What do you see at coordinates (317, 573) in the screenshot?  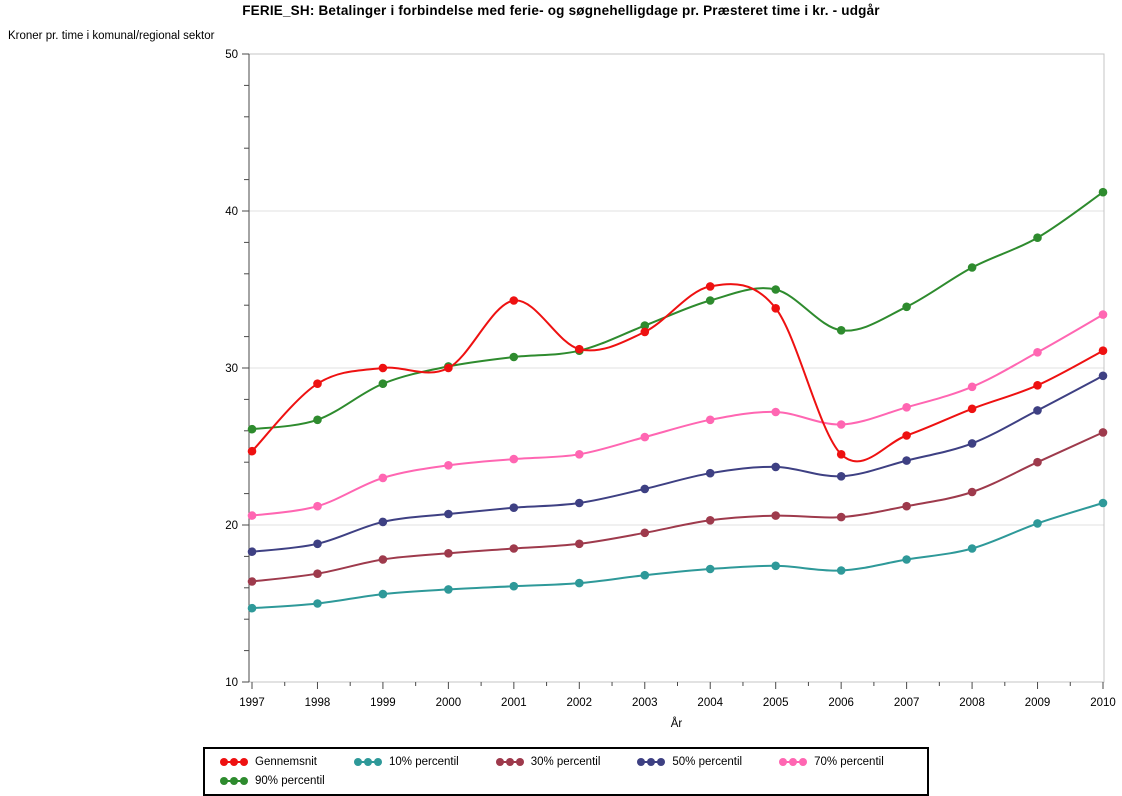 I see `series-point-30-percentil-1998` at bounding box center [317, 573].